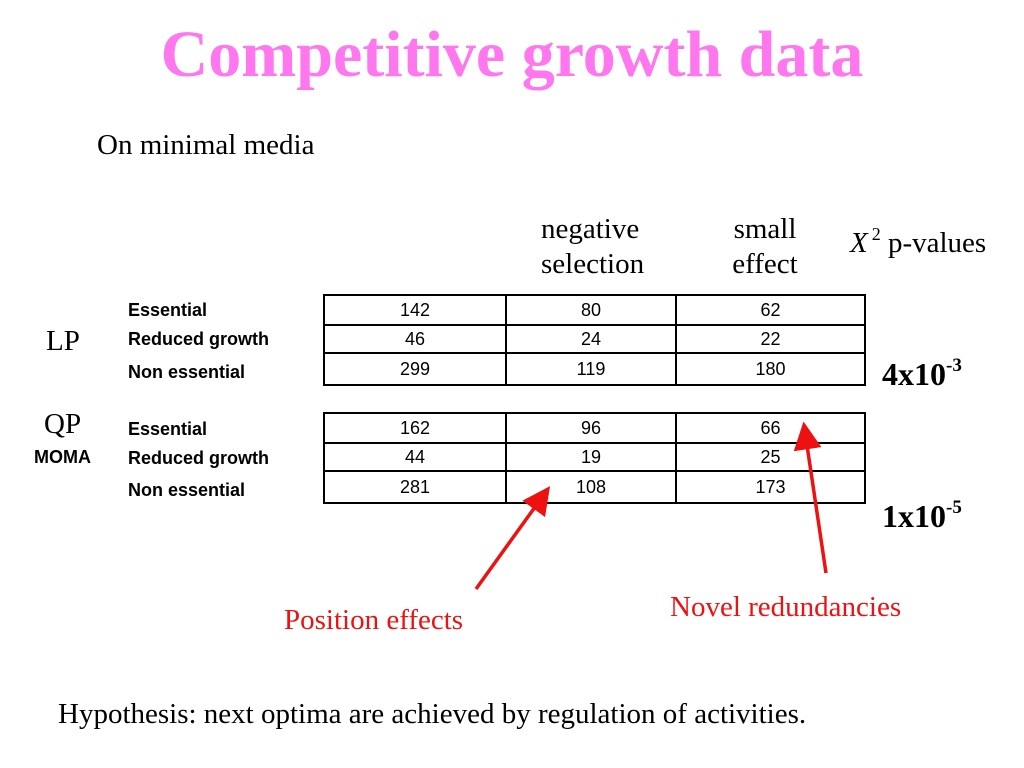  Describe the element at coordinates (206, 145) in the screenshot. I see `subtitle: On minimal media` at that location.